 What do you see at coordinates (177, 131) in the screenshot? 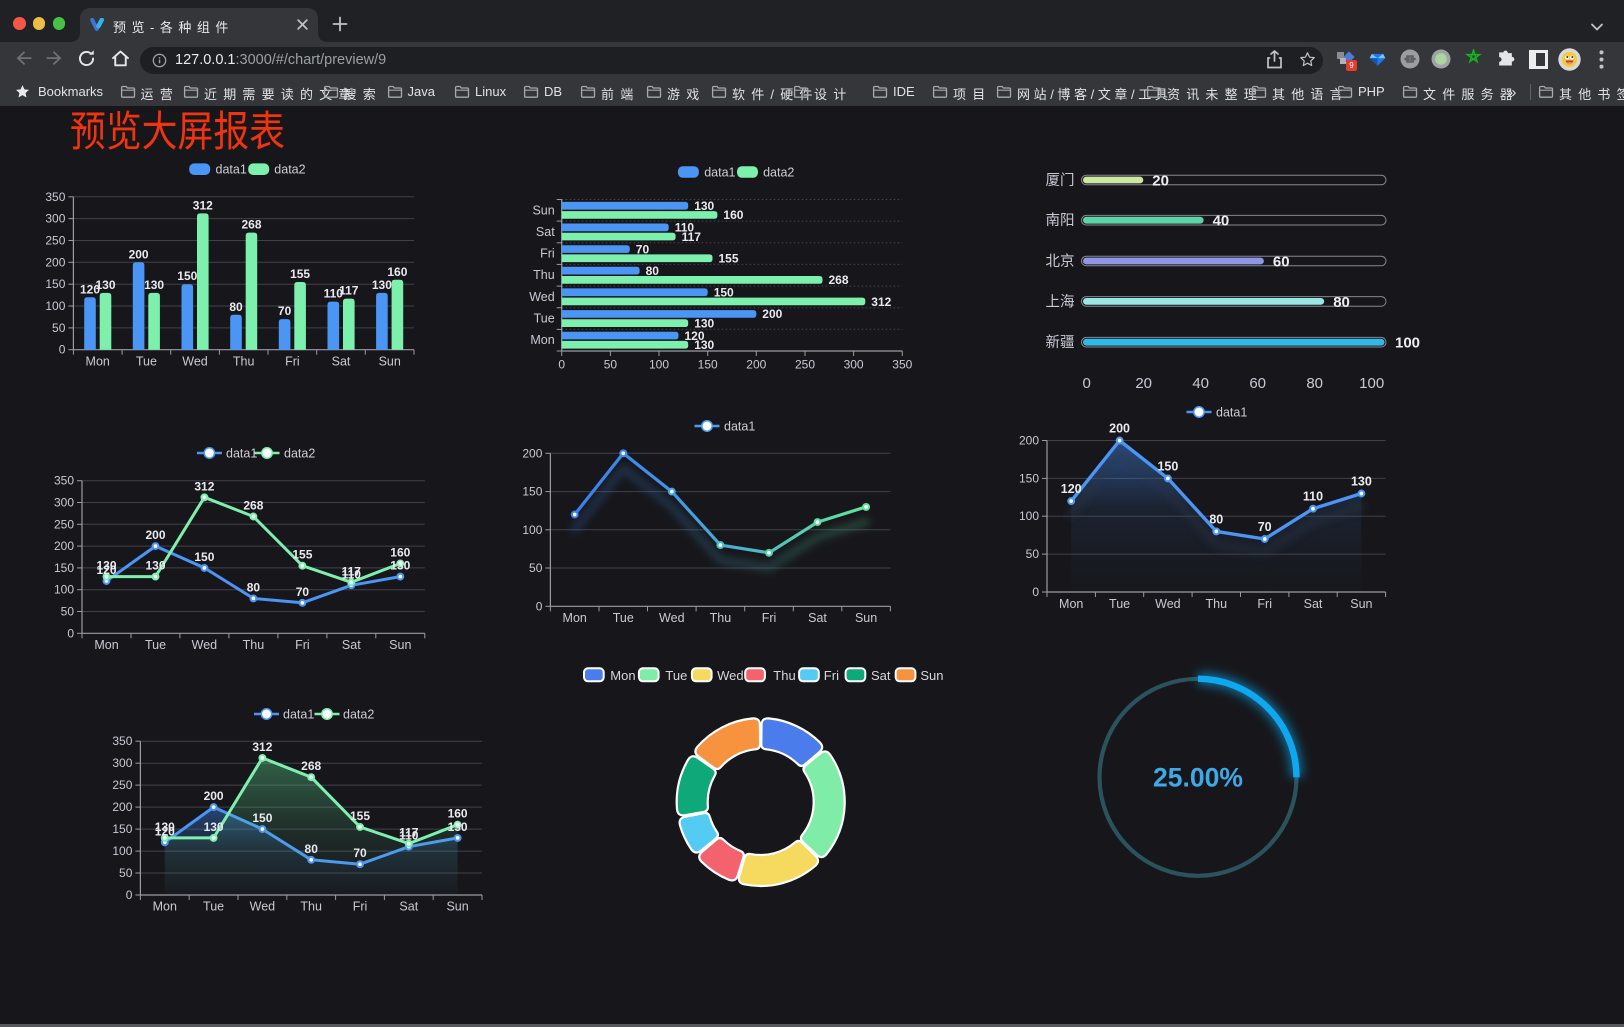
I see `svg-text: 预览大屏报表` at bounding box center [177, 131].